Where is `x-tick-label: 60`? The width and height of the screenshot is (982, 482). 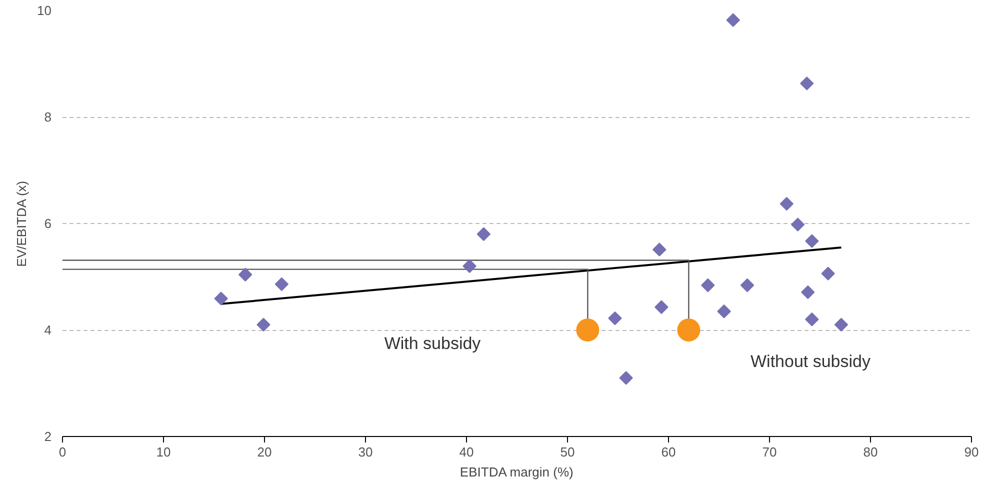
x-tick-label: 60 is located at coordinates (668, 452).